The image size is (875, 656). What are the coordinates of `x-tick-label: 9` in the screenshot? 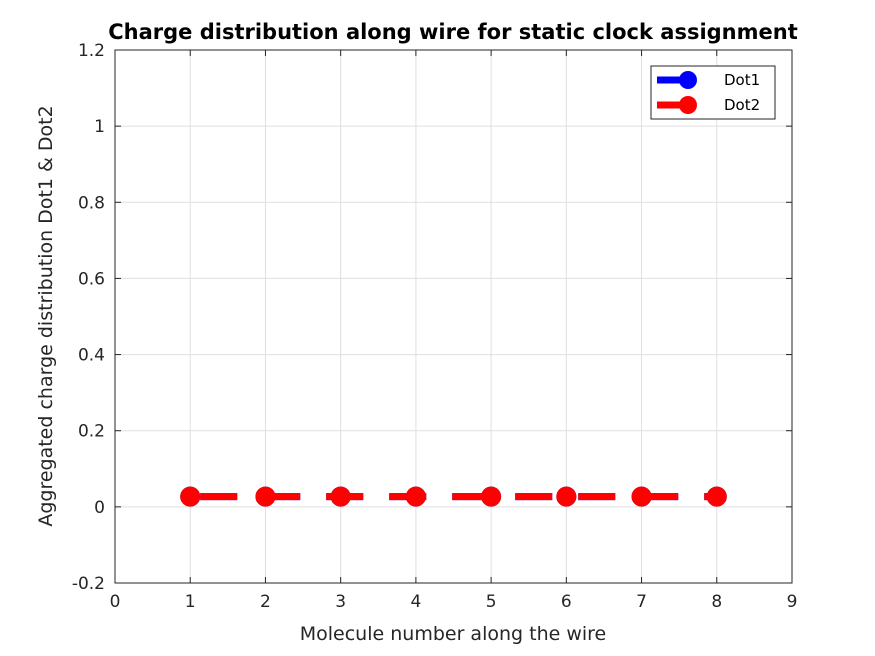 It's located at (792, 602).